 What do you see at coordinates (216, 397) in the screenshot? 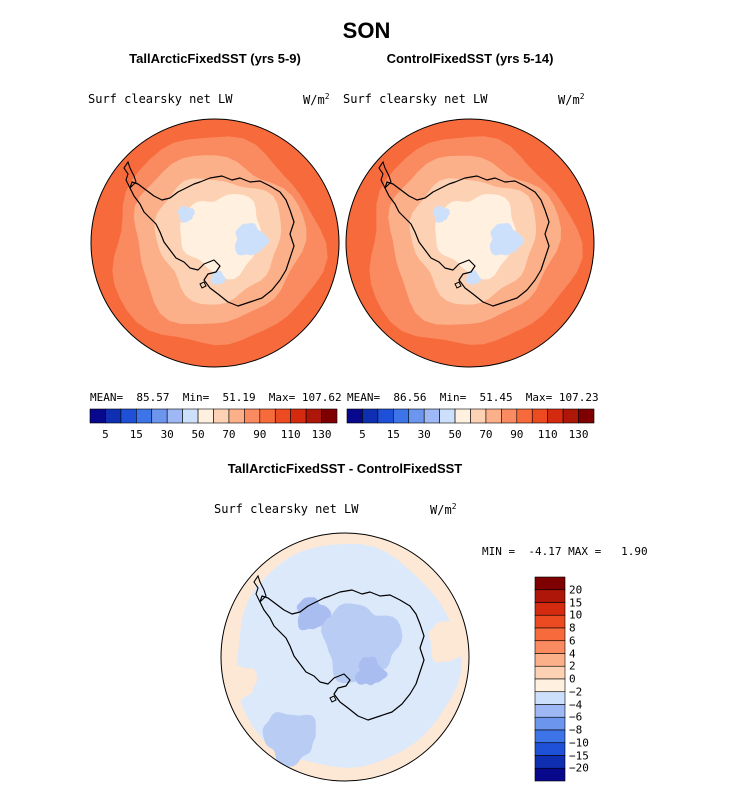
I see `panel-1-stats: MEAN= 85.57 Min= 51.19 Max= 107.62` at bounding box center [216, 397].